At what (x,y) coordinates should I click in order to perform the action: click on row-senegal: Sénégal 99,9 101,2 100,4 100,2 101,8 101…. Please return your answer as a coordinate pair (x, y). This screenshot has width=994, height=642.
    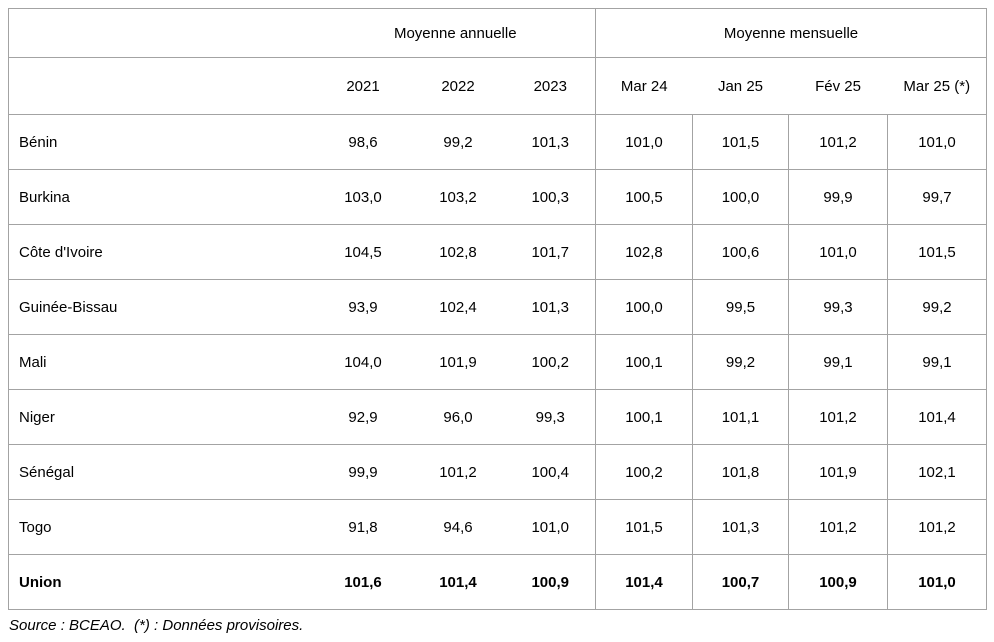
    Looking at the image, I should click on (497, 472).